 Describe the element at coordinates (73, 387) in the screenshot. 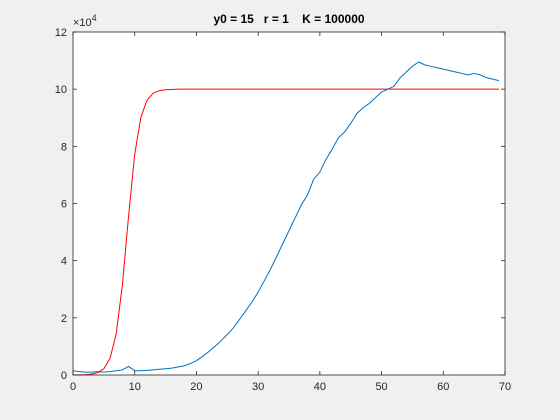

I see `x-tick-label: 0` at that location.